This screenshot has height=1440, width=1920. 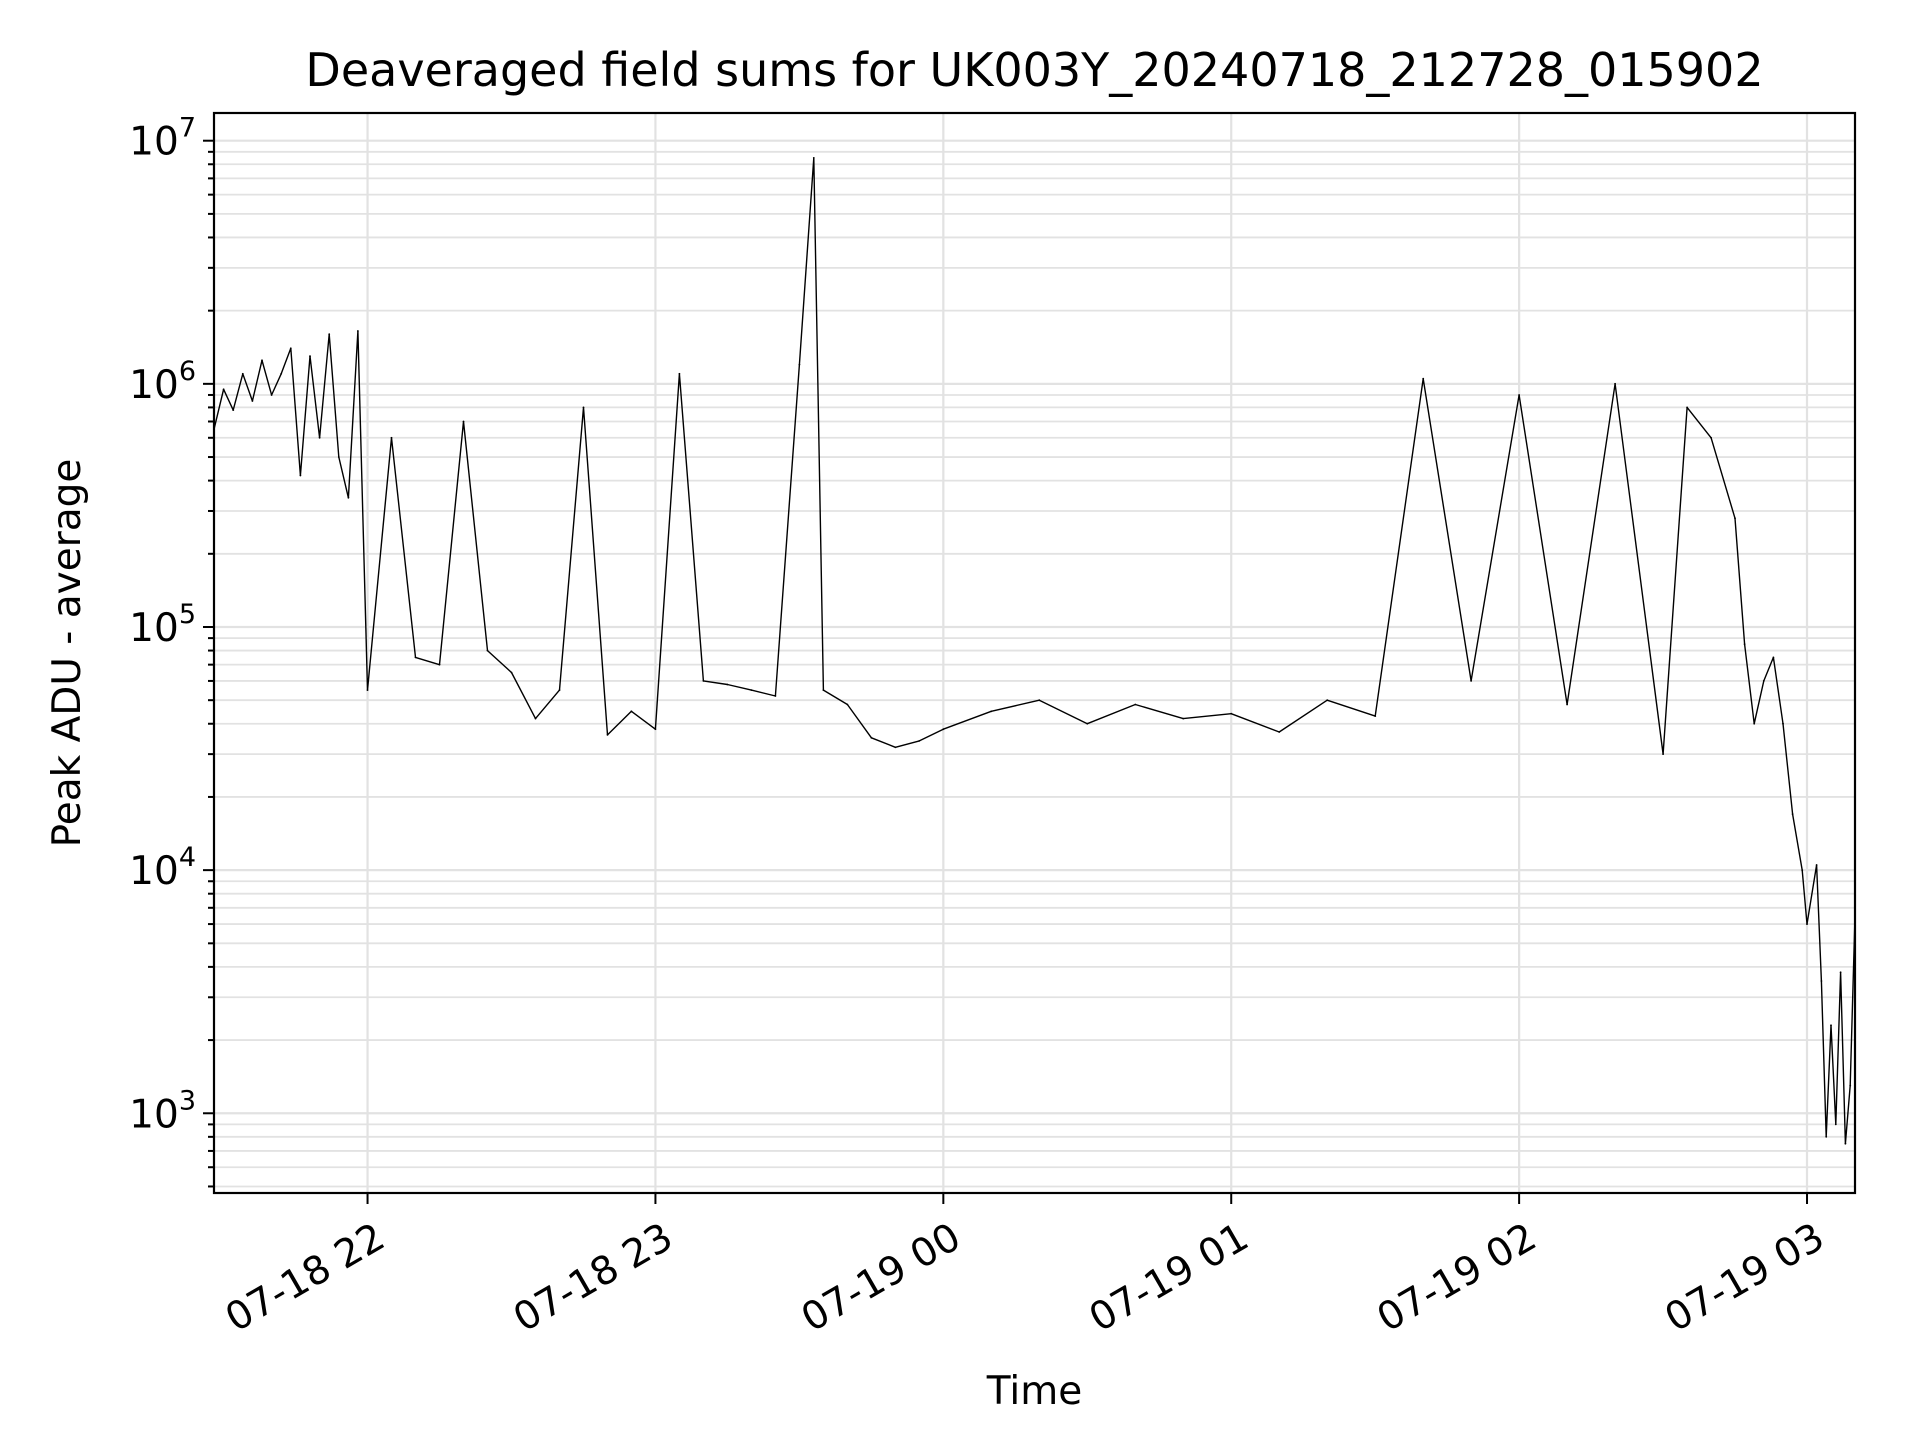 I want to click on y-tick-label: 10⁵, so click(x=162, y=625).